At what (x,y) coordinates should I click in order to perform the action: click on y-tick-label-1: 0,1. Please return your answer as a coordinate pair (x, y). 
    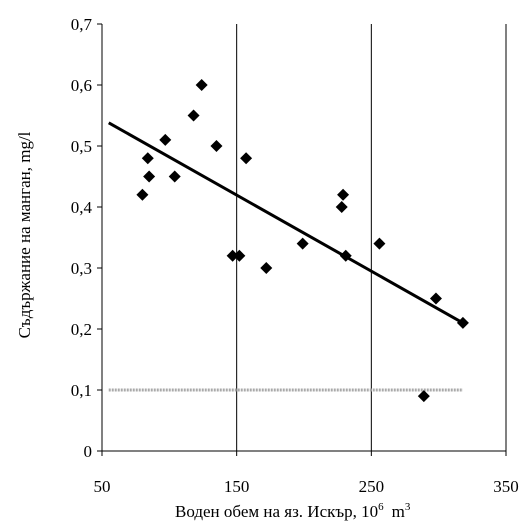
    Looking at the image, I should click on (81, 390).